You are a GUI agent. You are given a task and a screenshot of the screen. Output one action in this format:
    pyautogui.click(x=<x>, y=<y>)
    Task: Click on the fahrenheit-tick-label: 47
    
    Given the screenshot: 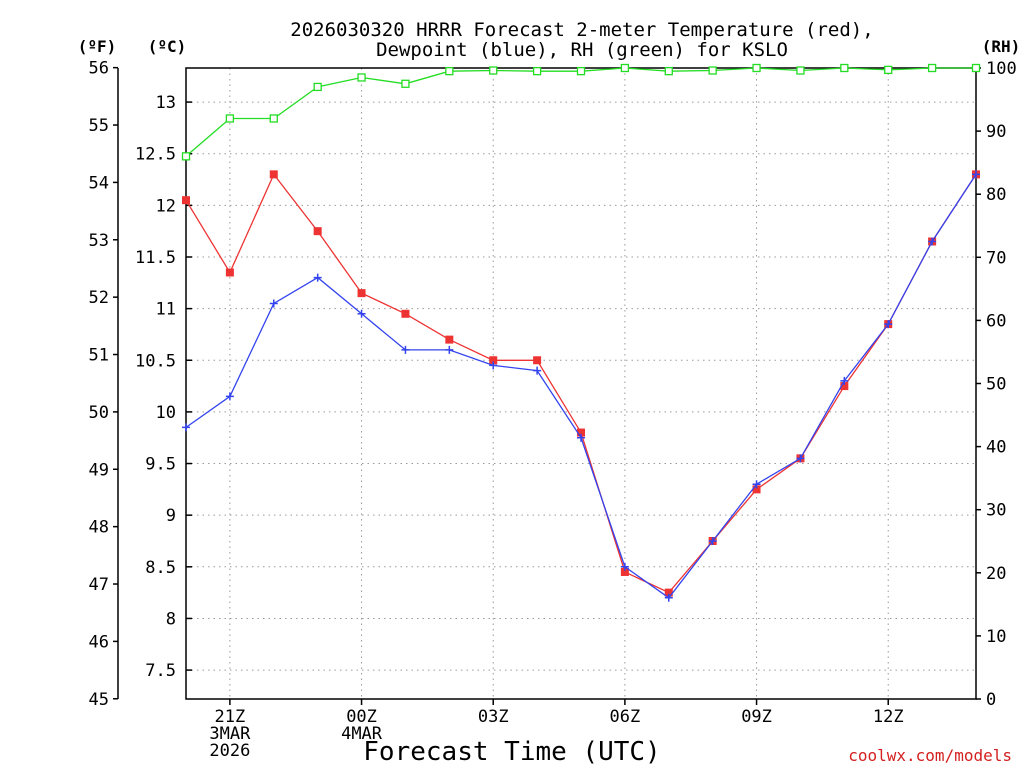 What is the action you would take?
    pyautogui.click(x=99, y=585)
    